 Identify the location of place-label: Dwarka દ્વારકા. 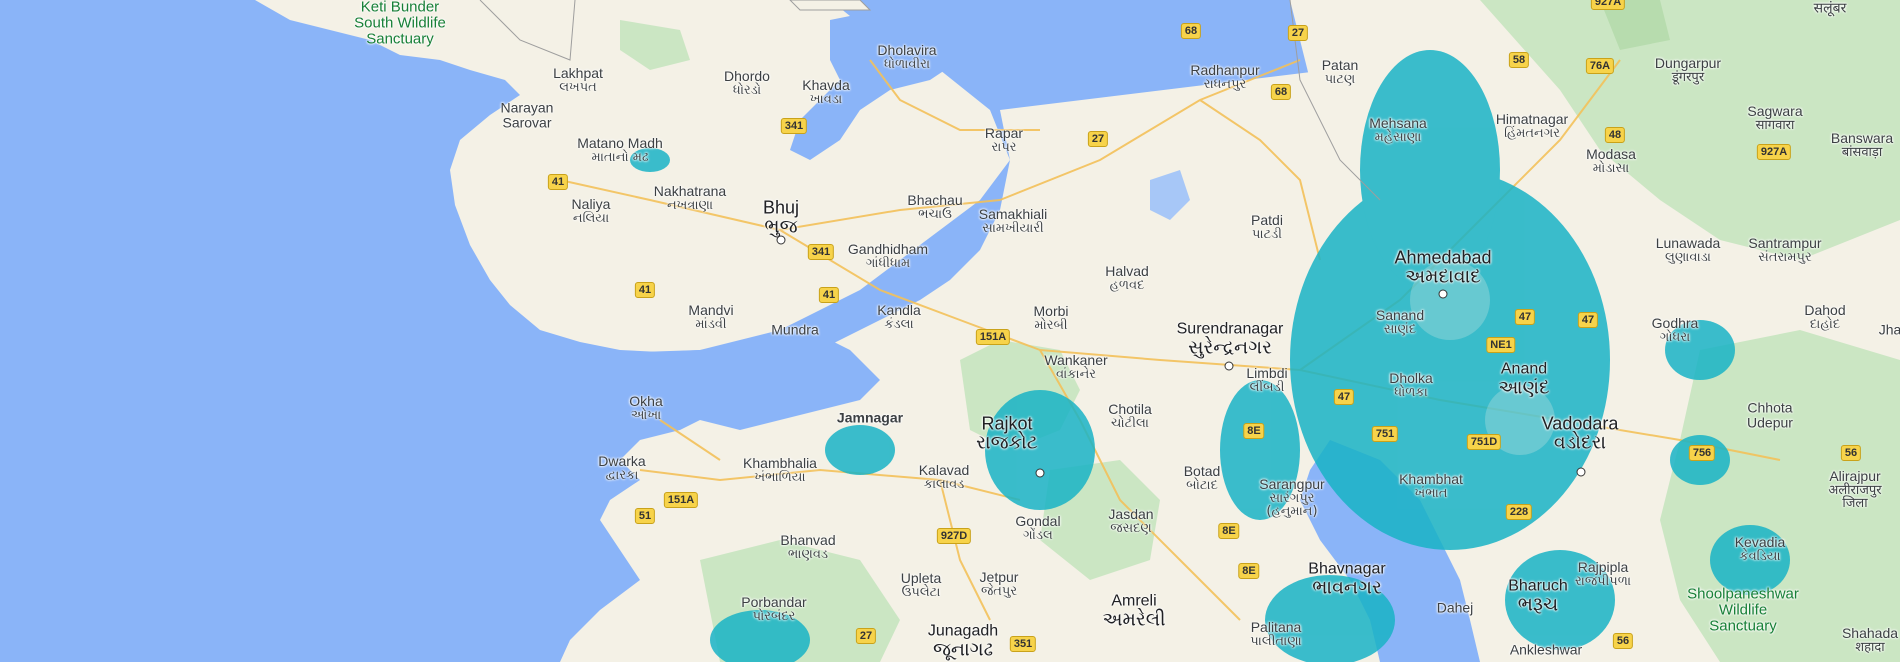
(621, 467).